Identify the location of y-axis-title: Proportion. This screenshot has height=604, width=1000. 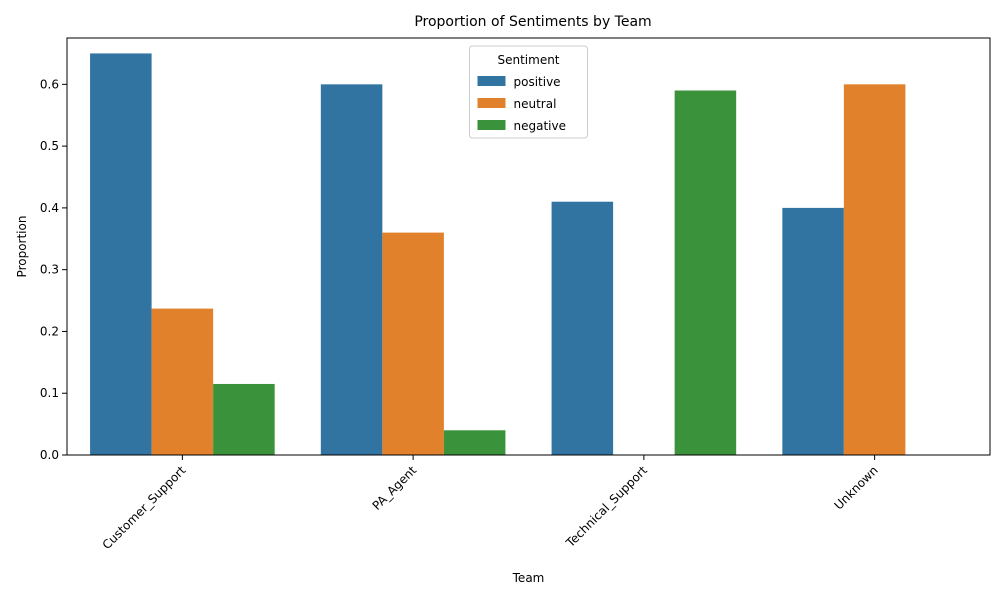
(22, 247).